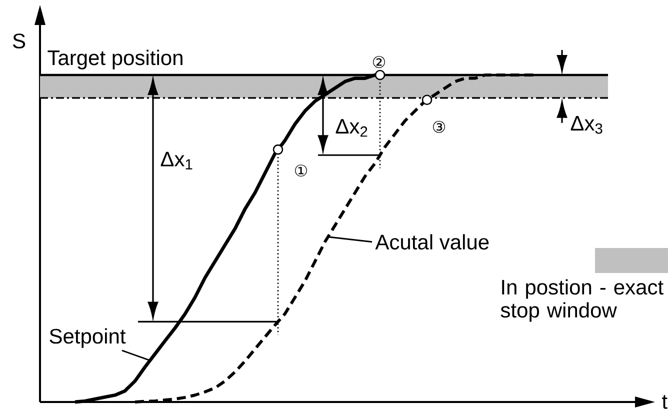  What do you see at coordinates (352, 128) in the screenshot?
I see `annotation: Δx$_{2}$` at bounding box center [352, 128].